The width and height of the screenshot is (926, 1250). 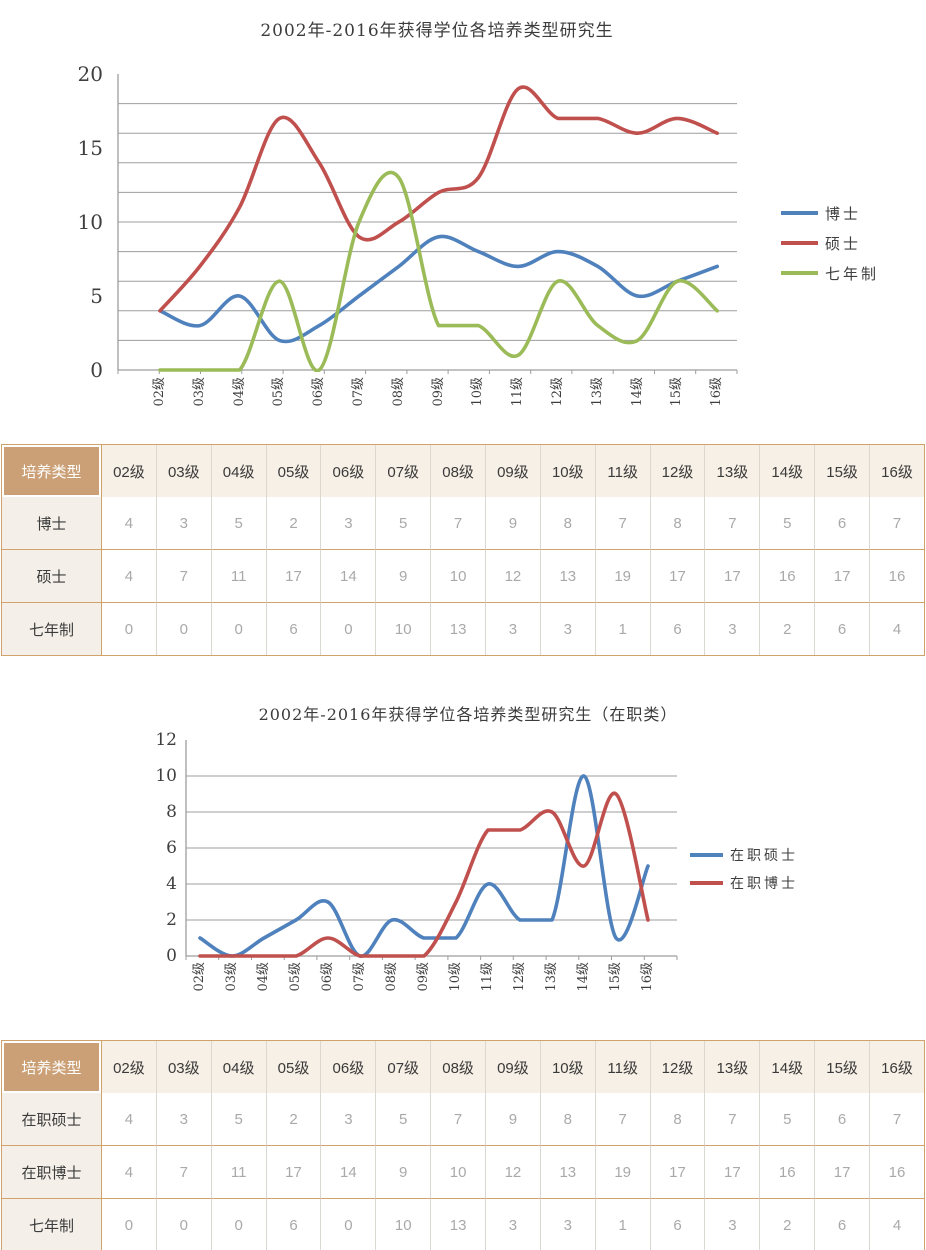 I want to click on column-header: 02级, so click(x=128, y=1067).